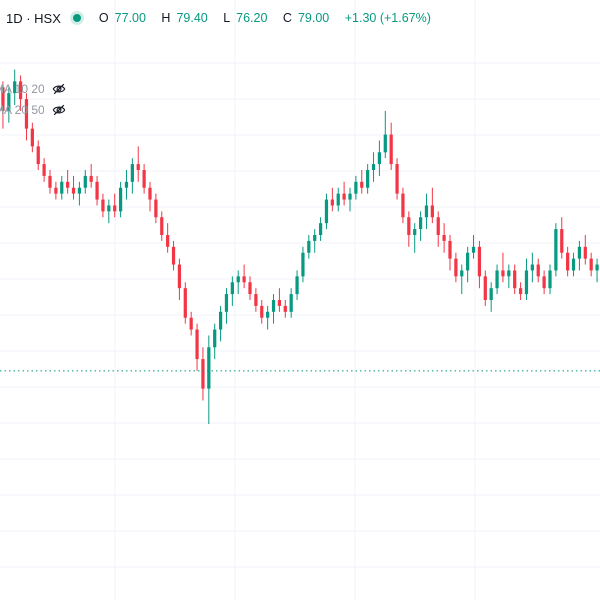 This screenshot has width=600, height=600. I want to click on low-value: 76.20, so click(252, 18).